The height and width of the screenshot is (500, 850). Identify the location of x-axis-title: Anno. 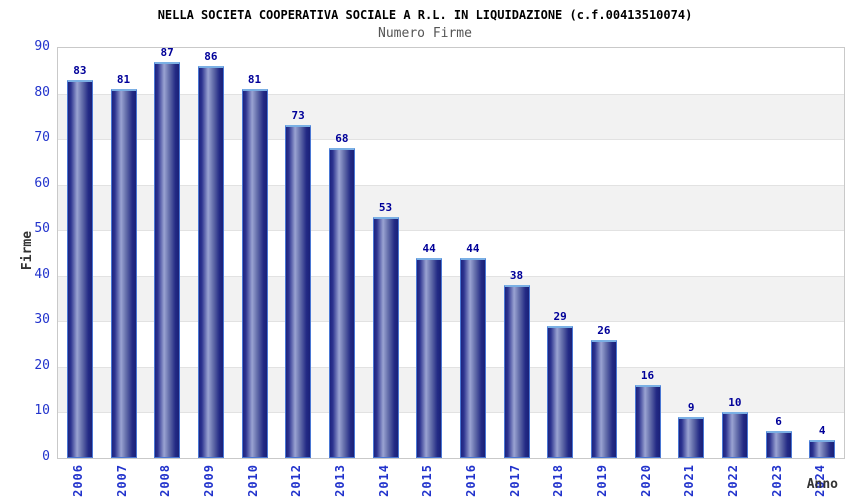
(822, 484).